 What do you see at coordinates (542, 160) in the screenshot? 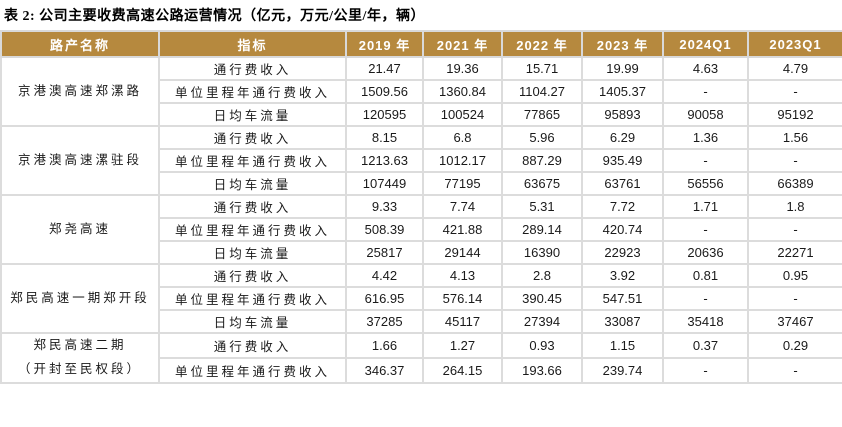
I see `value-cell: 887.29` at bounding box center [542, 160].